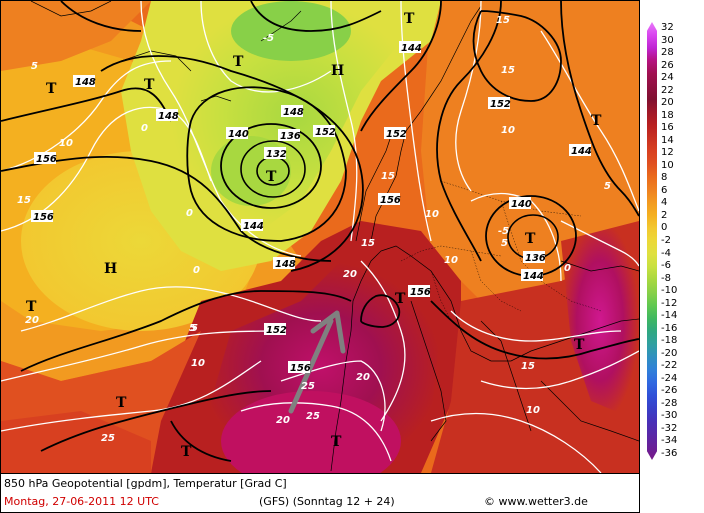  I want to click on site-credit: © www.wetter3.de, so click(536, 501).